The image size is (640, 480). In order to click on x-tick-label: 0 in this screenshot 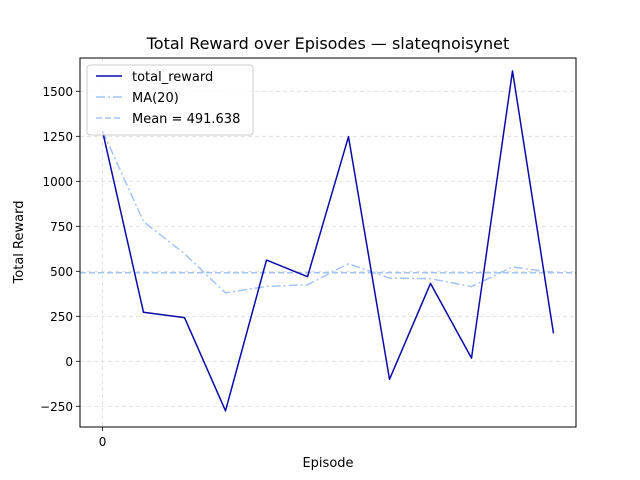, I will do `click(103, 442)`.